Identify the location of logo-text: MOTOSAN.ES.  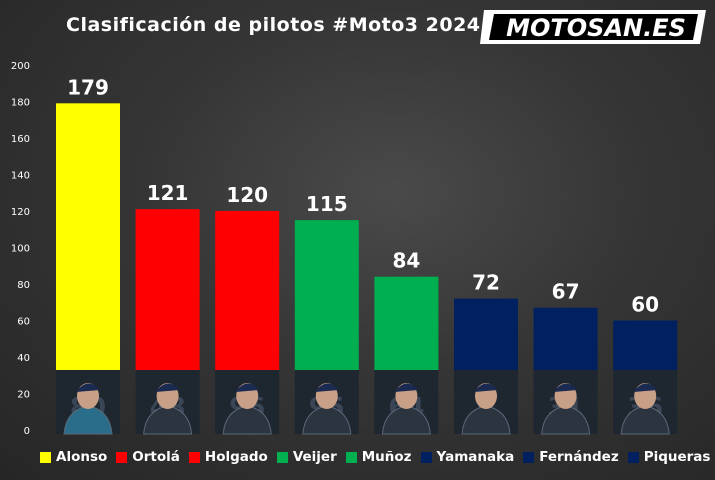
(596, 28).